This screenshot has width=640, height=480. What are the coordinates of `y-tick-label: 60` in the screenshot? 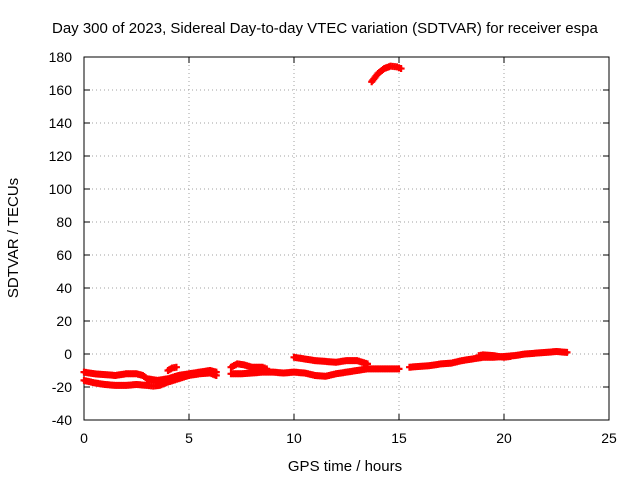 It's located at (64, 255).